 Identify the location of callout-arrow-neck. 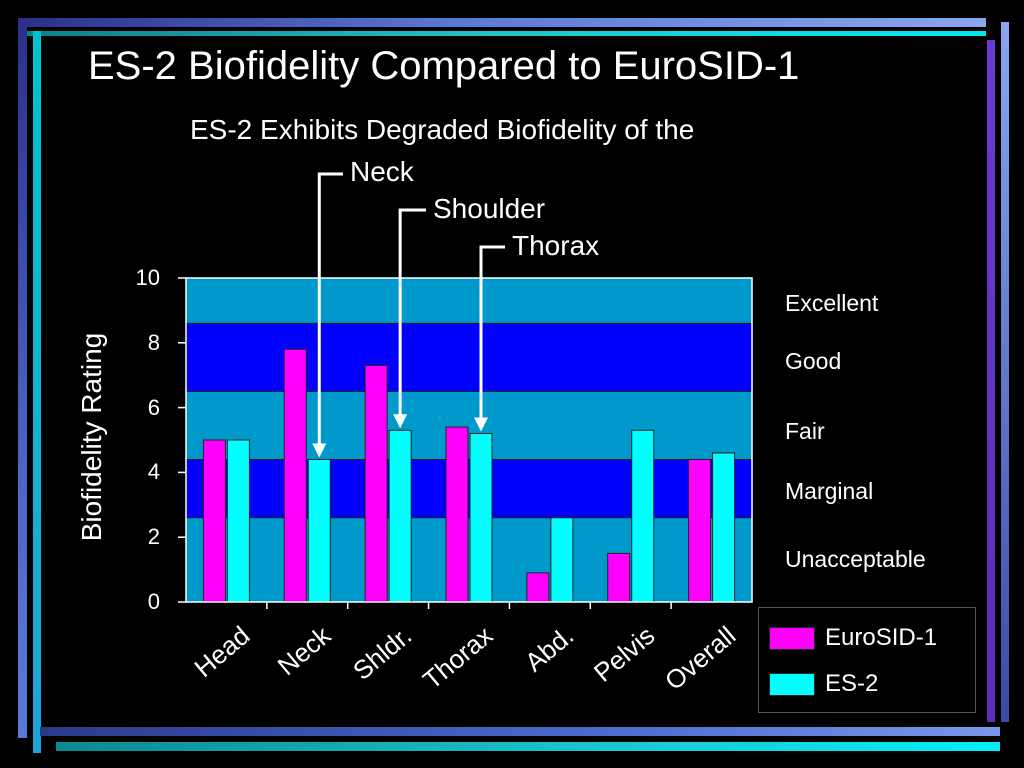
(327, 315).